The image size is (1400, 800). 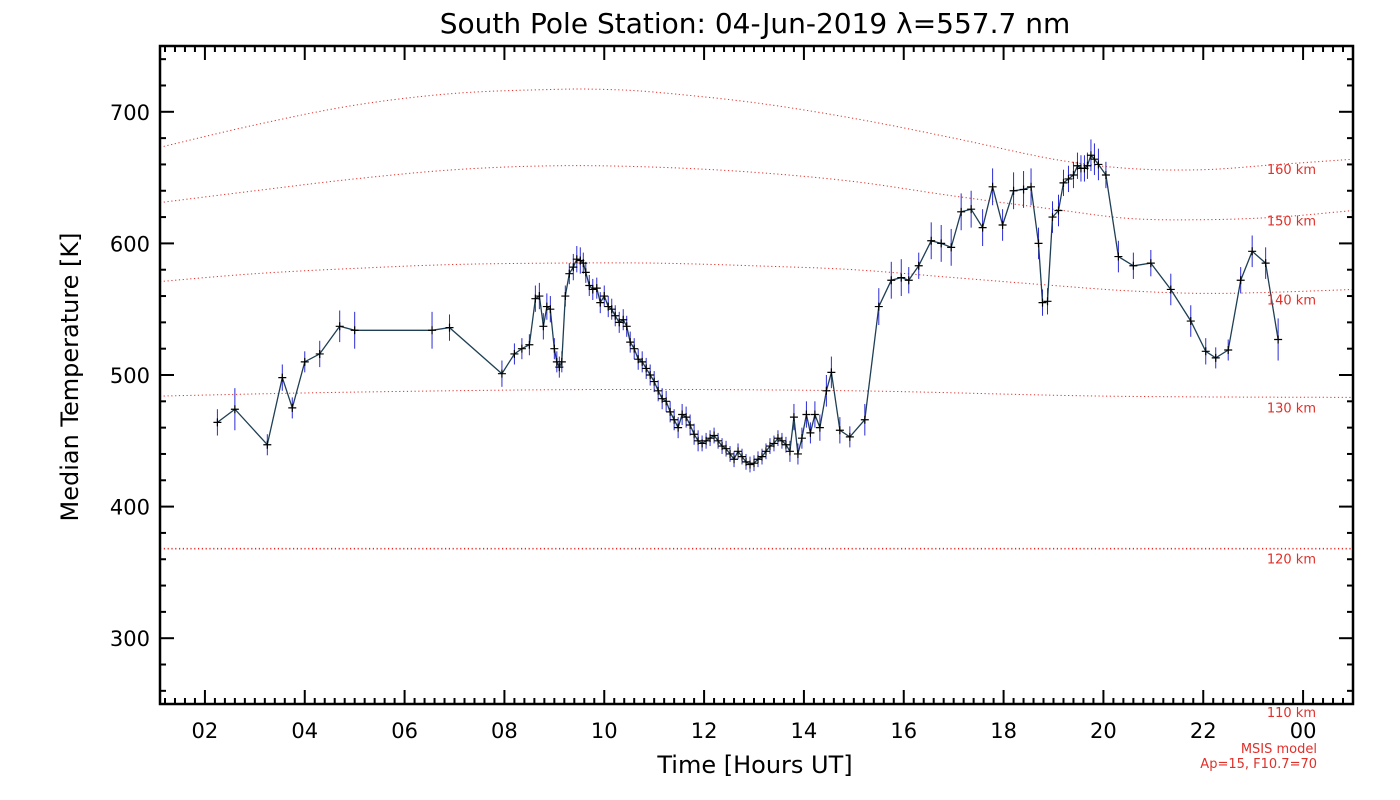 I want to click on model-curve-label-160km: 160 km, so click(x=1291, y=170).